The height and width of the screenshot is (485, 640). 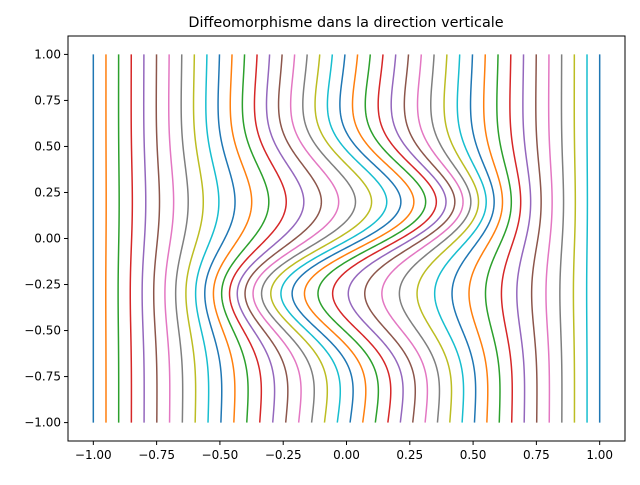 I want to click on y-tick-label: 0.50, so click(x=47, y=146).